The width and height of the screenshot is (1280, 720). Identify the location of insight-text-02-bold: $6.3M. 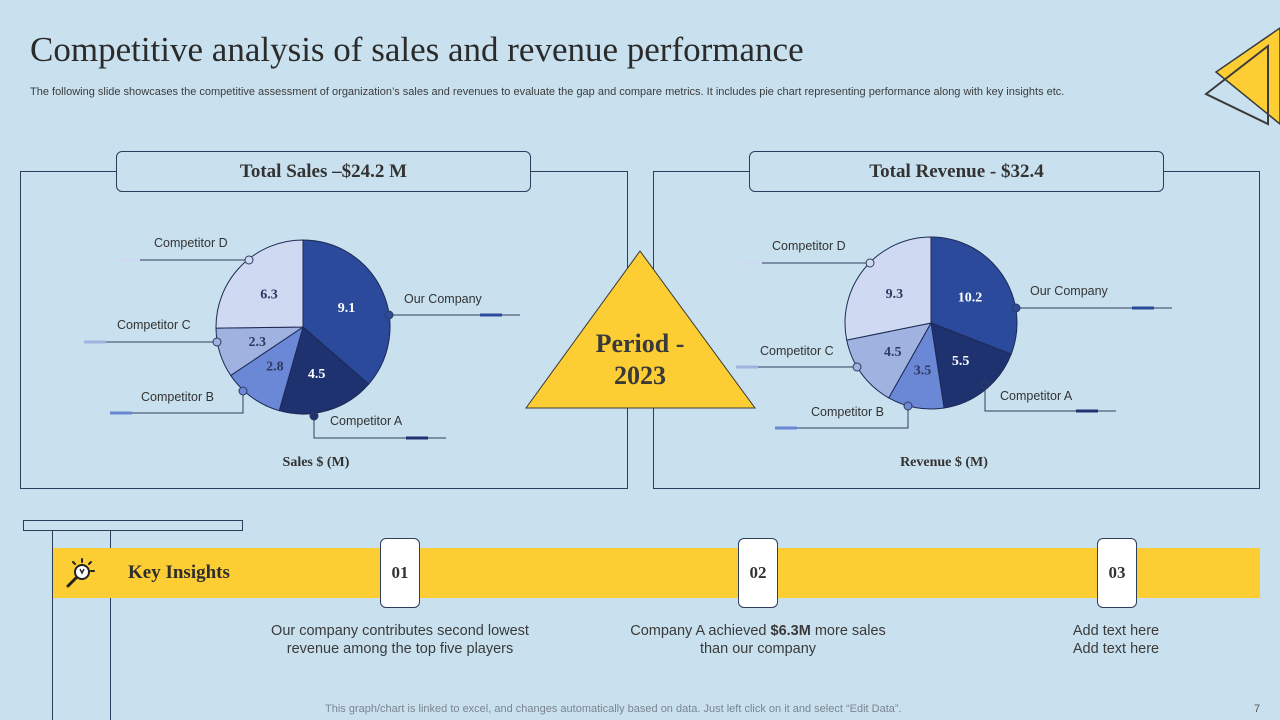
(790, 631).